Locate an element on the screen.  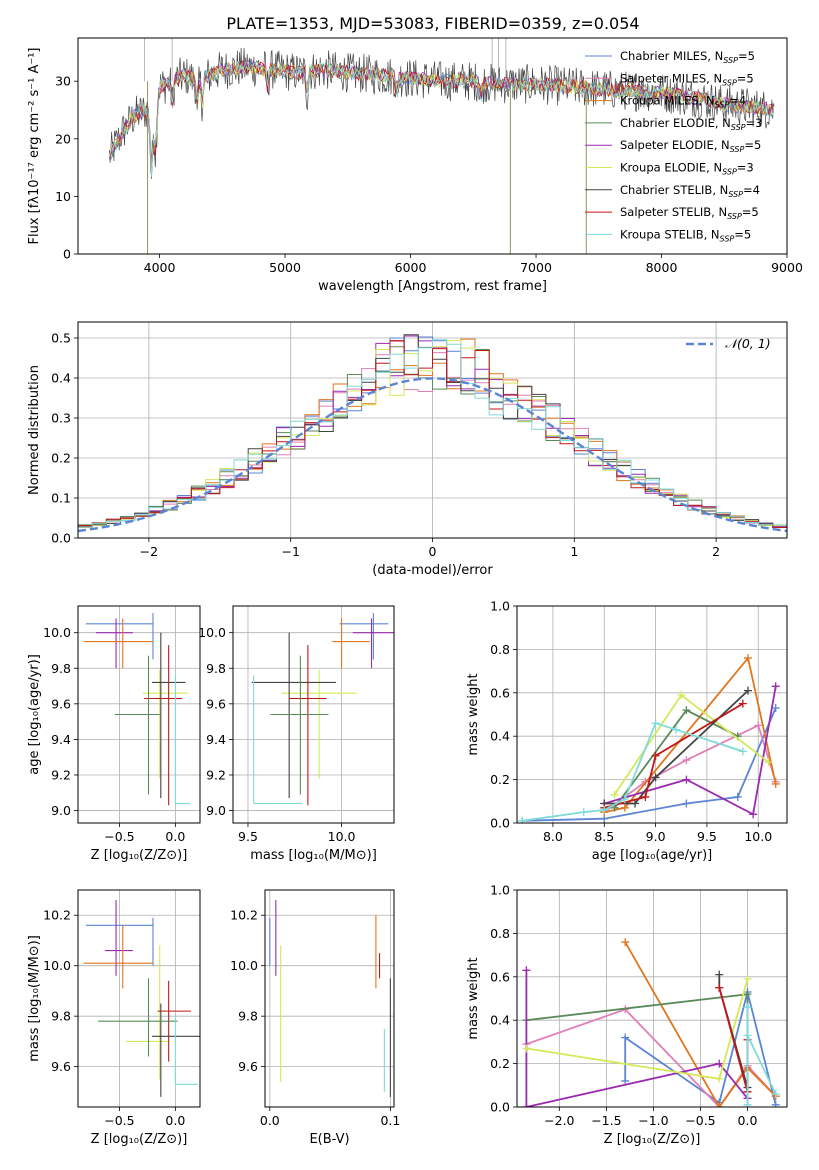
x-axis-label: E(B-V) is located at coordinates (329, 1139).